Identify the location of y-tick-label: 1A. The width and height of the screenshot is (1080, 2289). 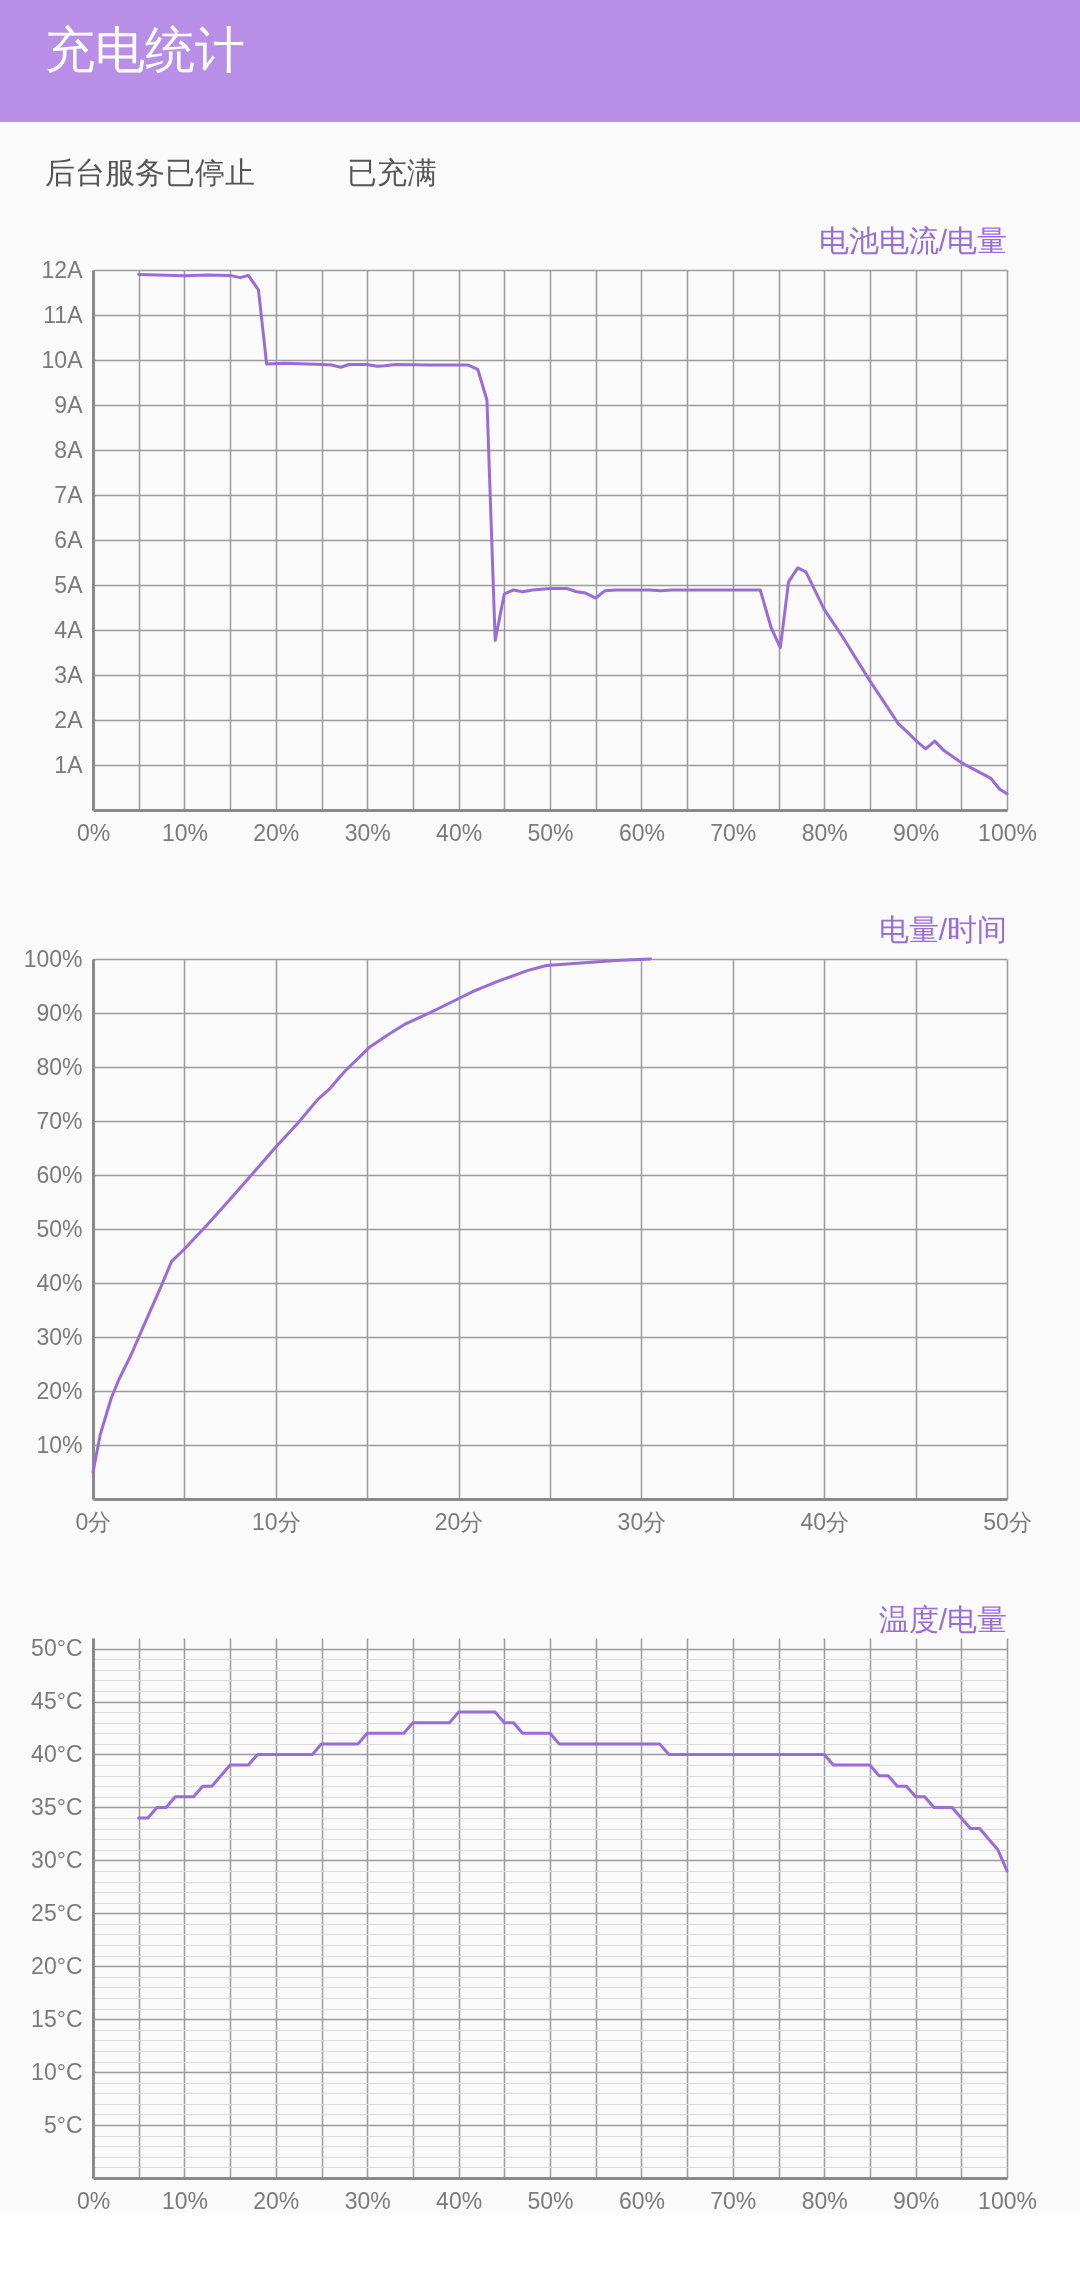
(69, 764).